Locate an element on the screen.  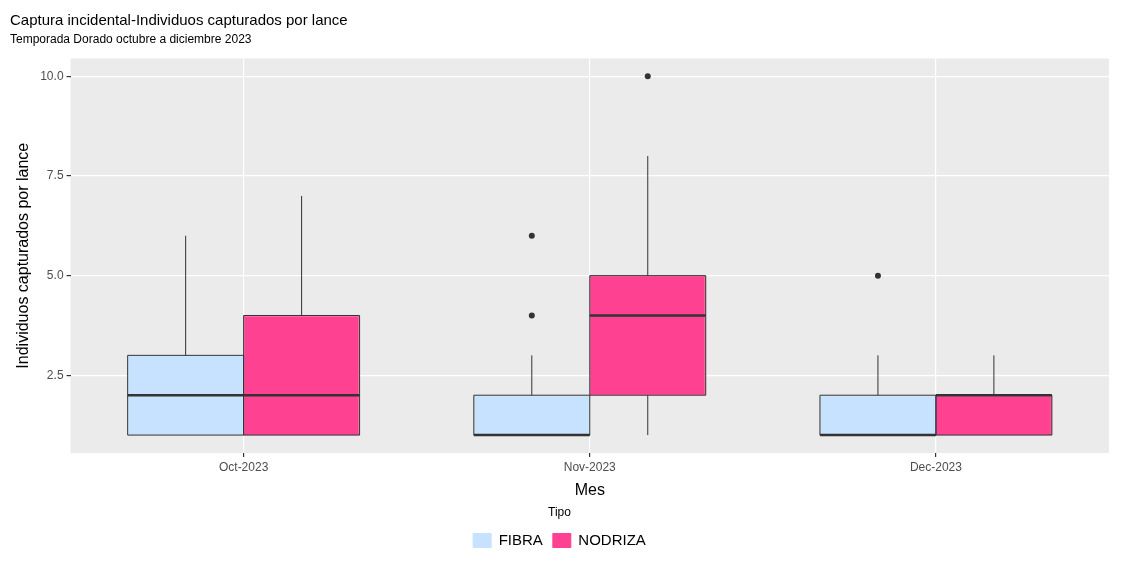
x-tick-label: Dec-2023 is located at coordinates (936, 466).